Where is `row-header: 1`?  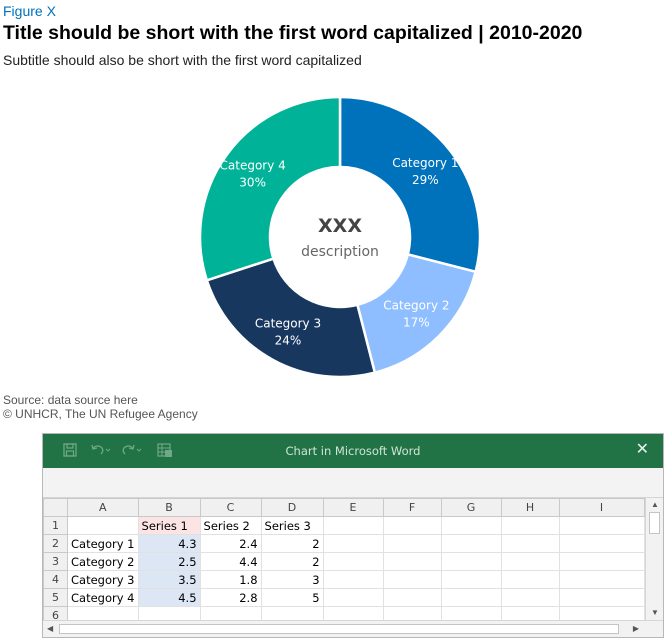
row-header: 1 is located at coordinates (55, 525).